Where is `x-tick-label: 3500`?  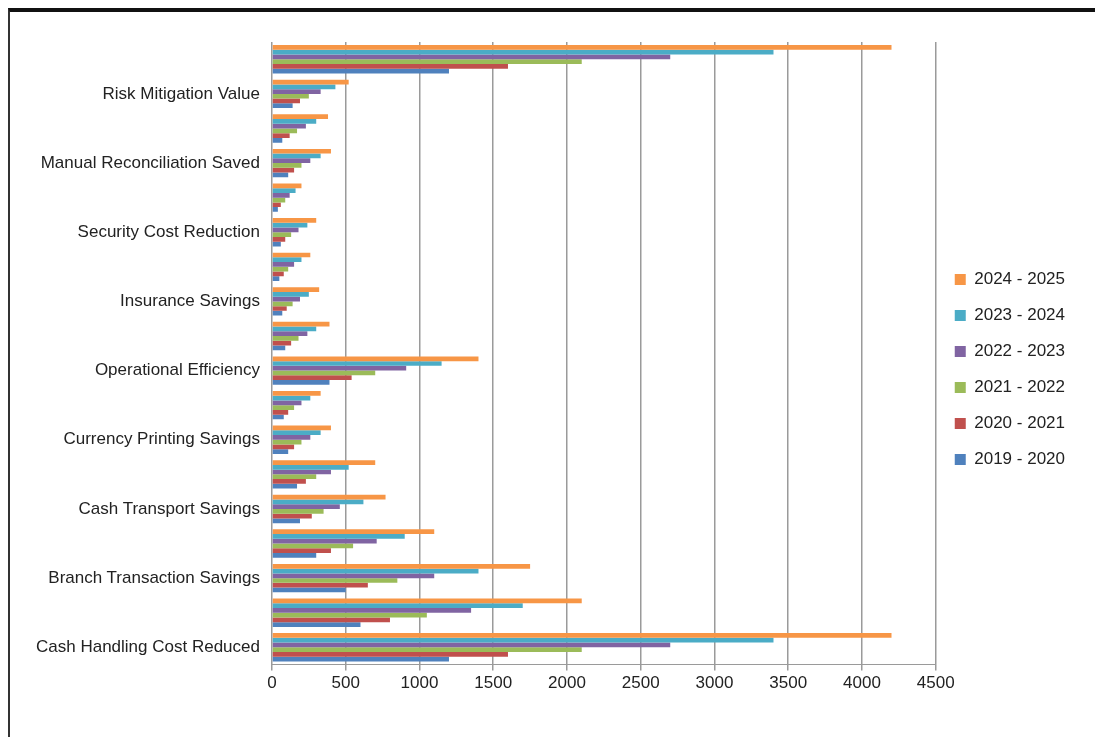
x-tick-label: 3500 is located at coordinates (788, 683).